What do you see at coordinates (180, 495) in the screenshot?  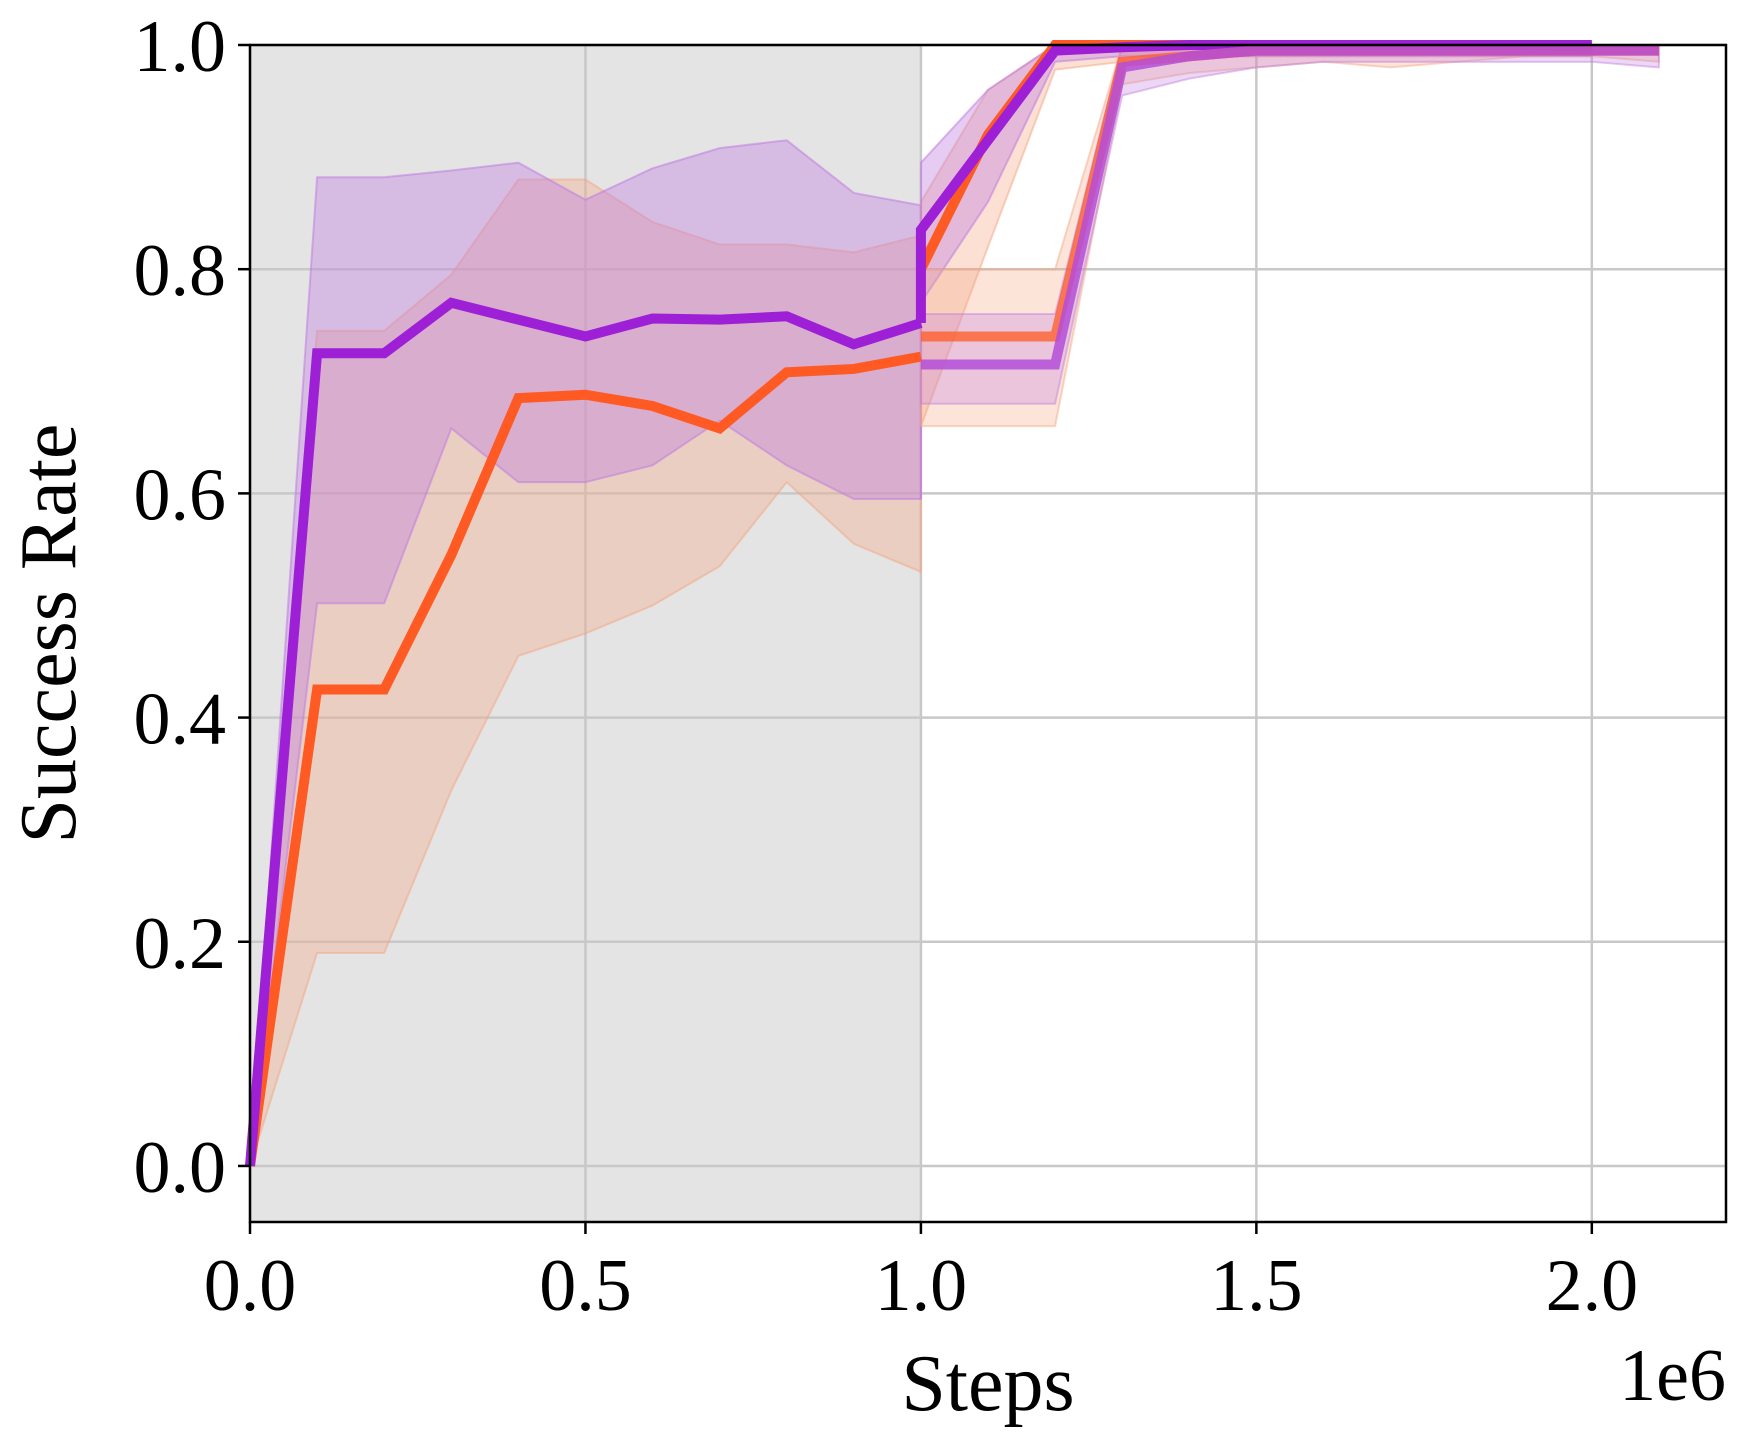 I see `y-tick-label: 0.6` at bounding box center [180, 495].